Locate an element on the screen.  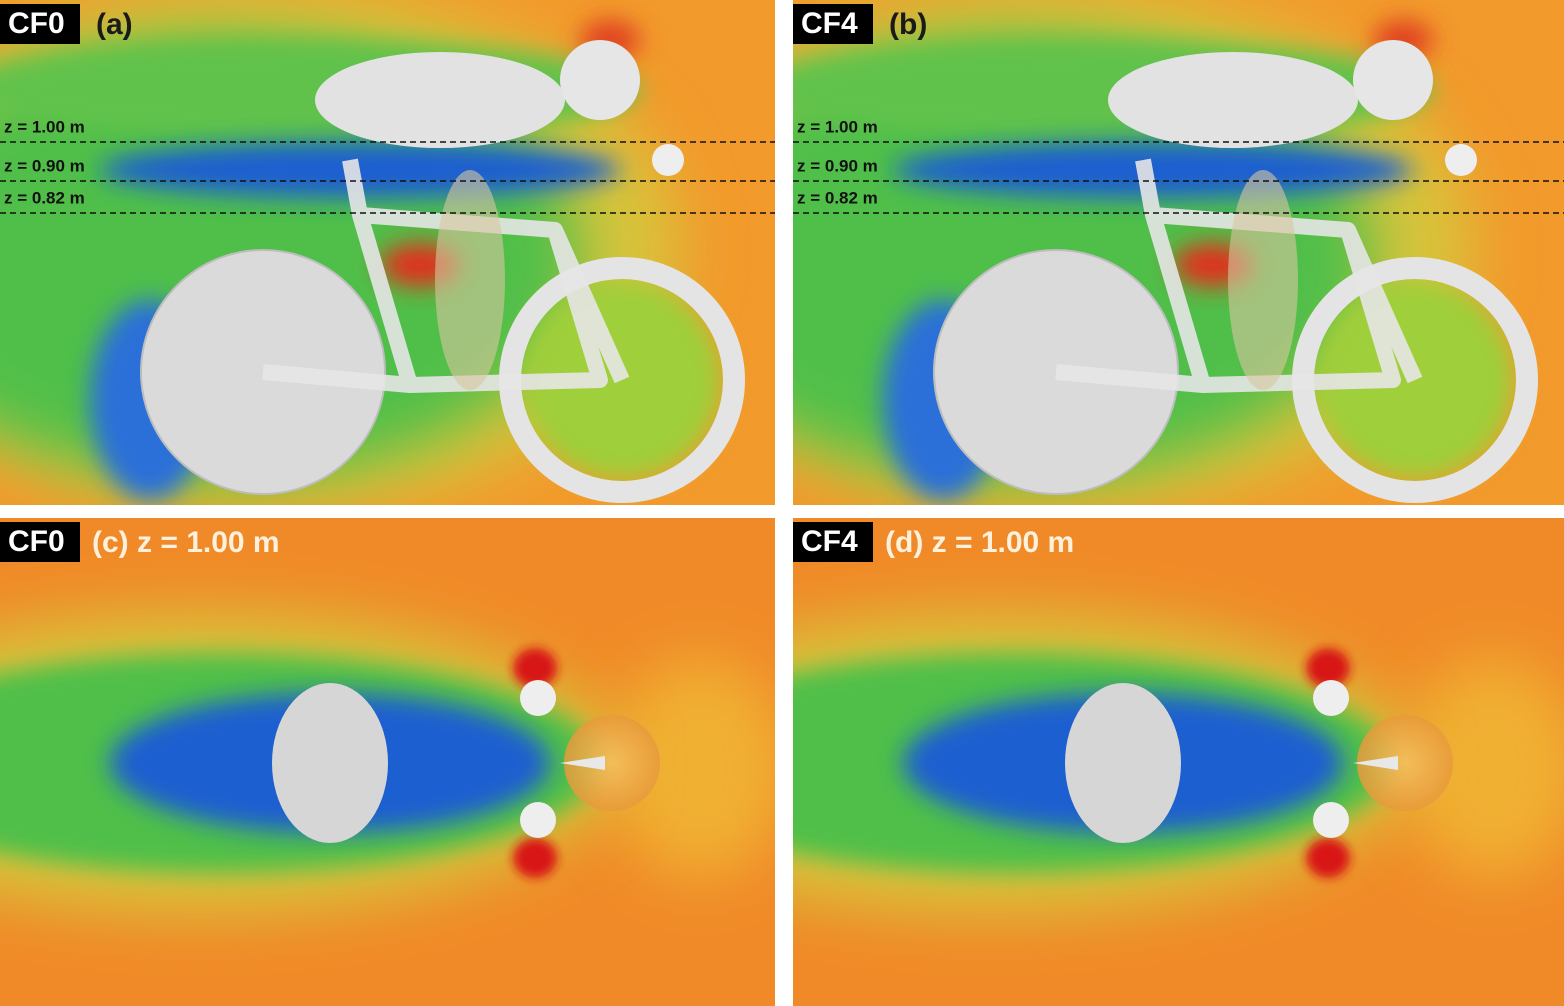
panel-label: (c) z = 1.00 m is located at coordinates (186, 542).